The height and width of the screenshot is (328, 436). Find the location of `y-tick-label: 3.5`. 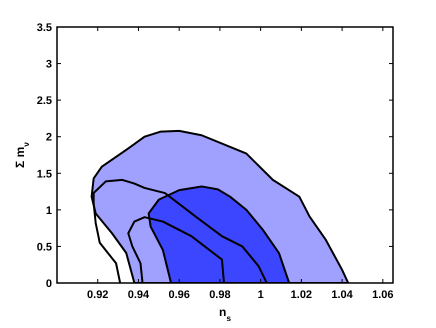

y-tick-label: 3.5 is located at coordinates (44, 28).